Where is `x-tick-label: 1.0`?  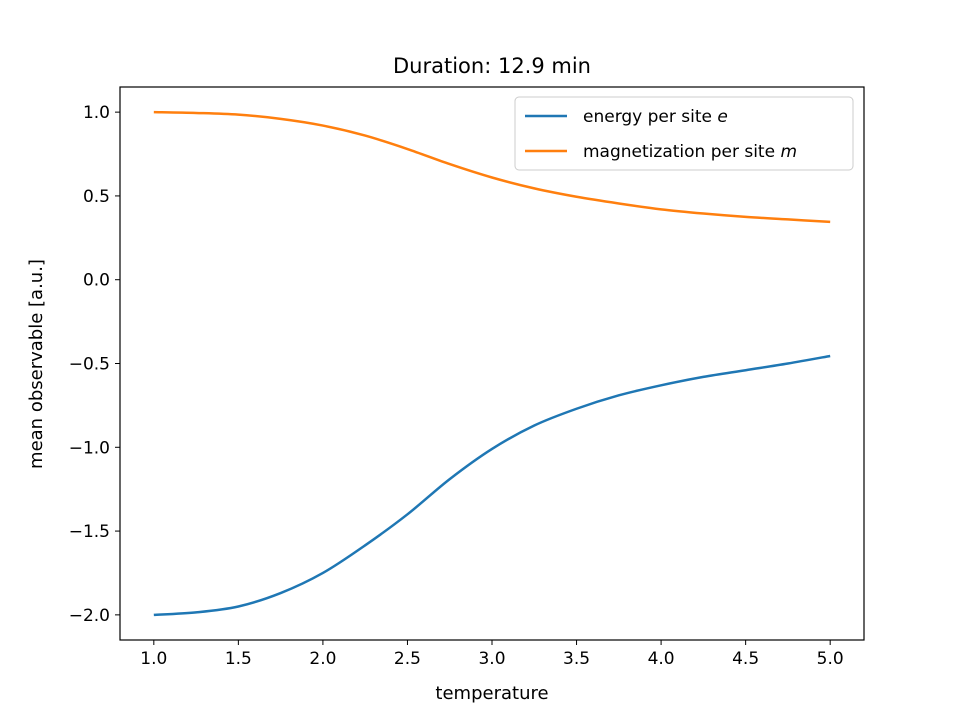 x-tick-label: 1.0 is located at coordinates (153, 659).